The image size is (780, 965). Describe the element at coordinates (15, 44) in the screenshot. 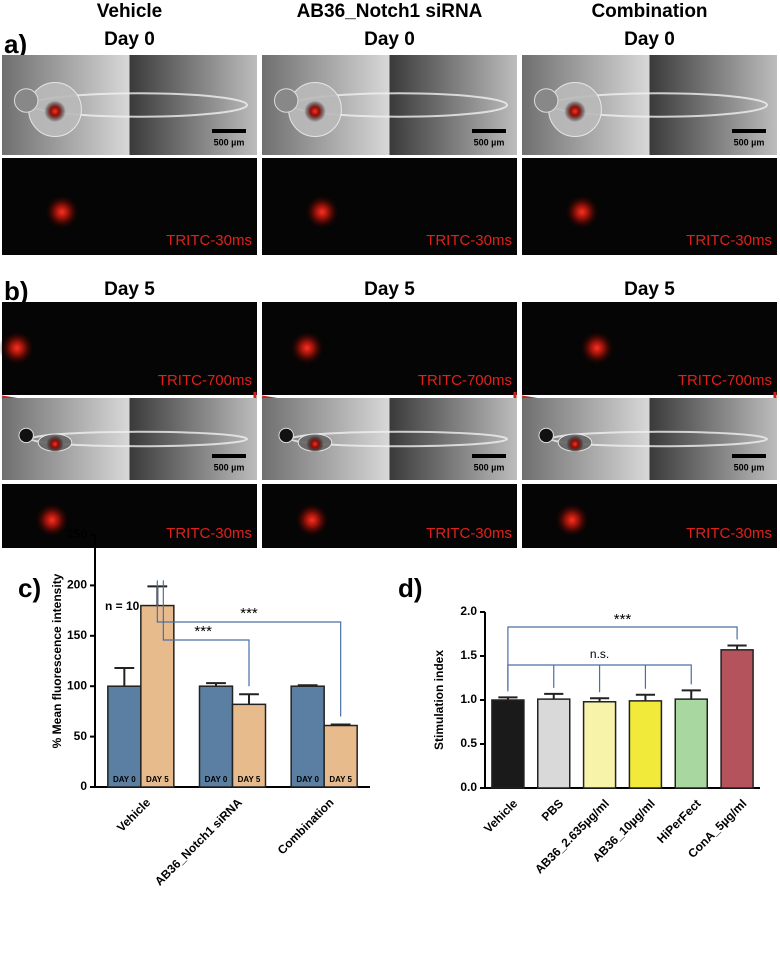

I see `panel-label: a)` at that location.